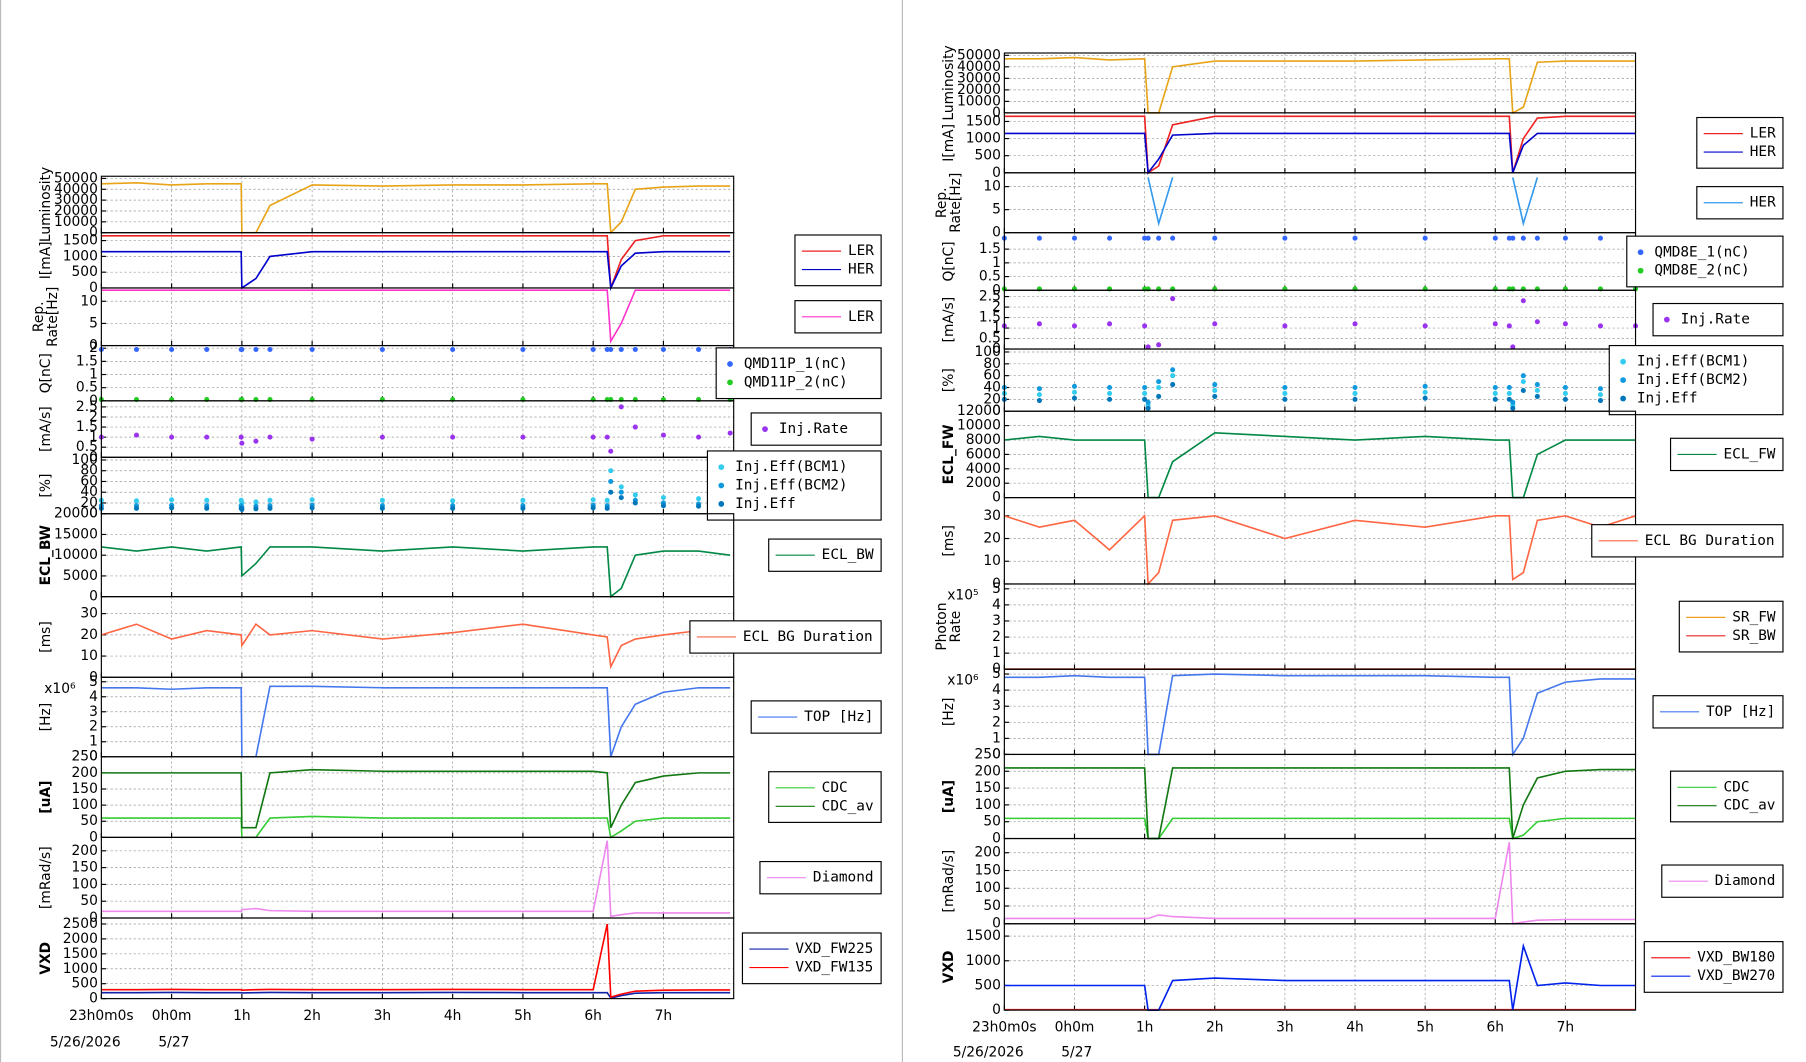 The height and width of the screenshot is (1062, 1806). I want to click on y-tick-label: 150, so click(988, 788).